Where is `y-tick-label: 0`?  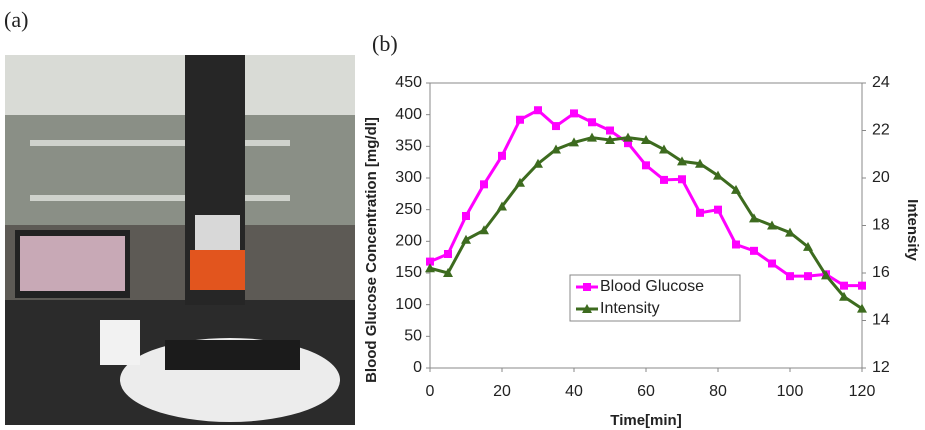
y-tick-label: 0 is located at coordinates (417, 367).